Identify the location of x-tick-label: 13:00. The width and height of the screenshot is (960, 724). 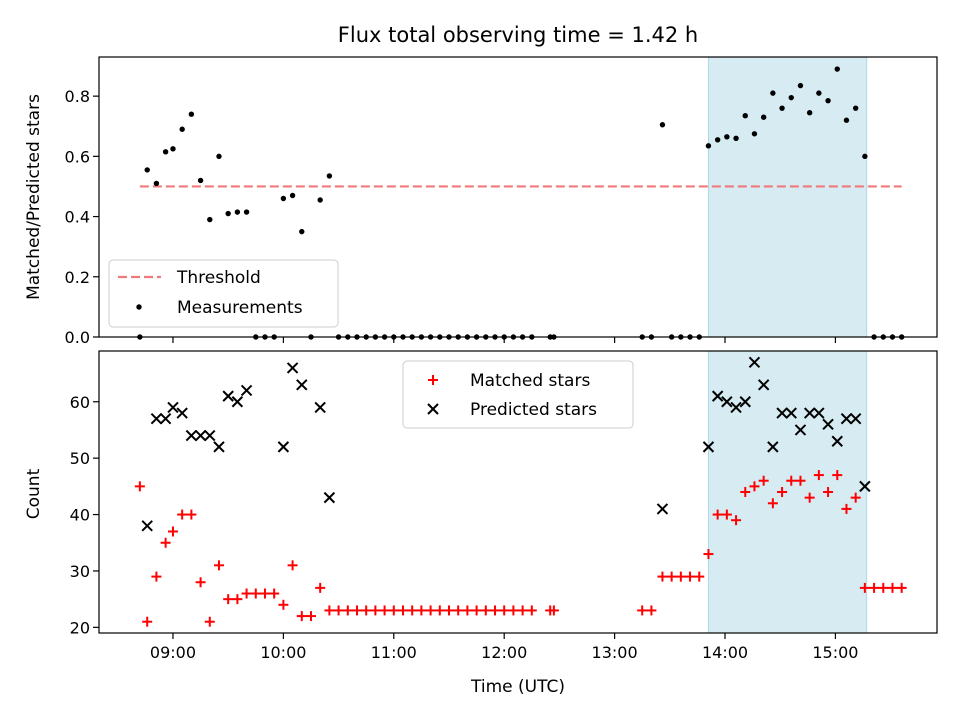
(615, 652).